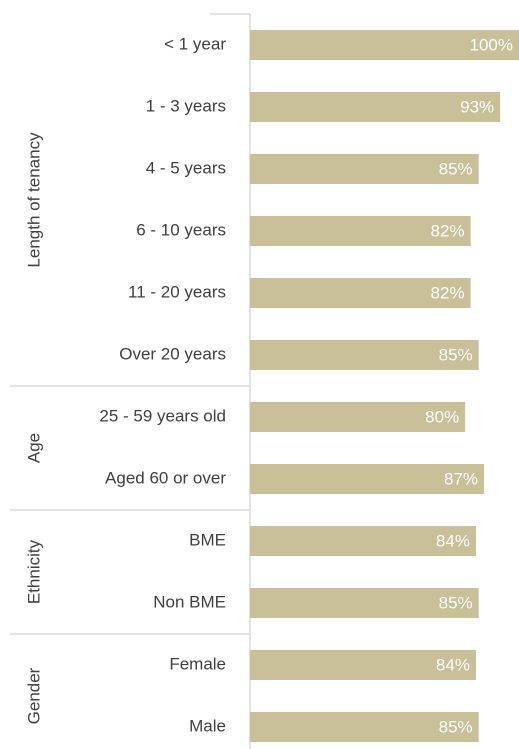 The image size is (519, 749). Describe the element at coordinates (33, 695) in the screenshot. I see `group-label: Gender` at that location.